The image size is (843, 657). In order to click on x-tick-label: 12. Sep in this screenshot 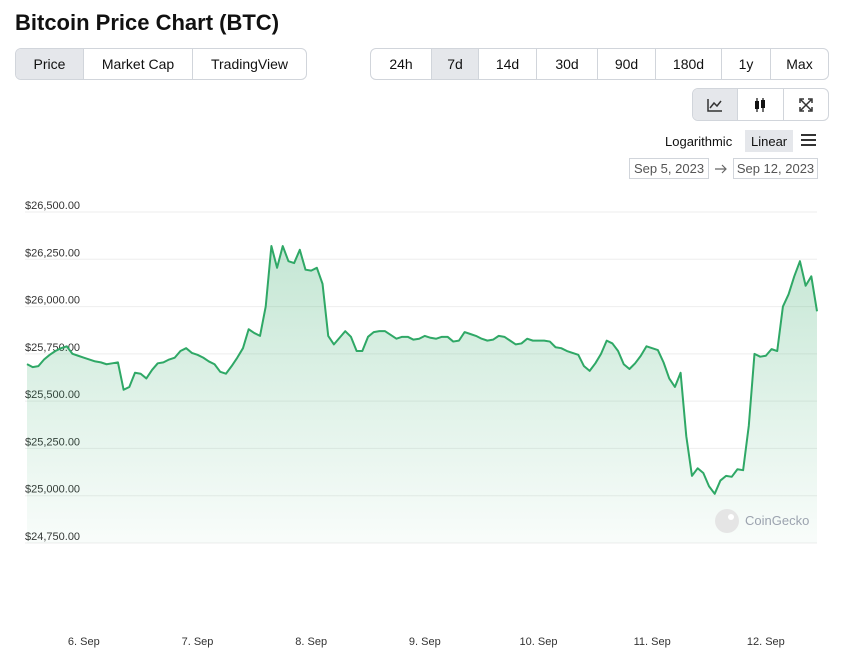, I will do `click(766, 642)`.